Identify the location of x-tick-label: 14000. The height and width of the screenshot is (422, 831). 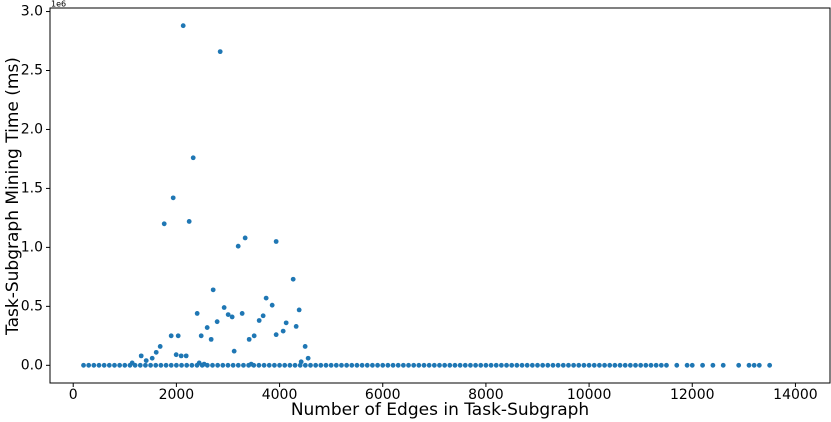
(795, 395).